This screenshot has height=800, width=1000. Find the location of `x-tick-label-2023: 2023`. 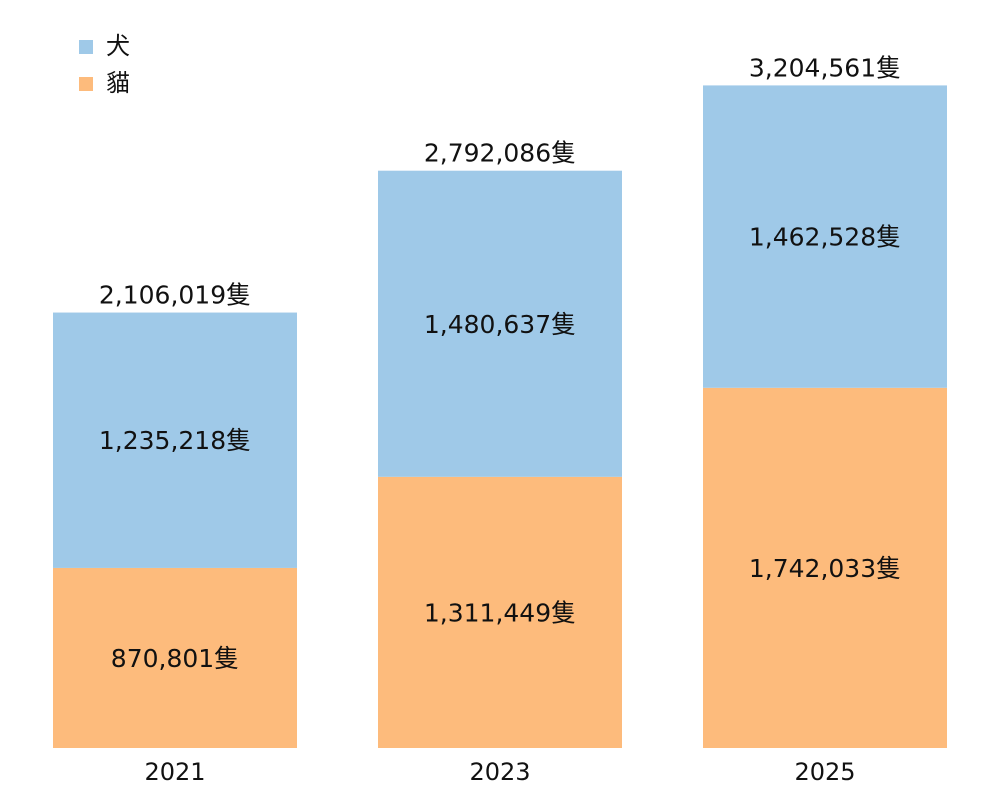

x-tick-label-2023: 2023 is located at coordinates (499, 772).